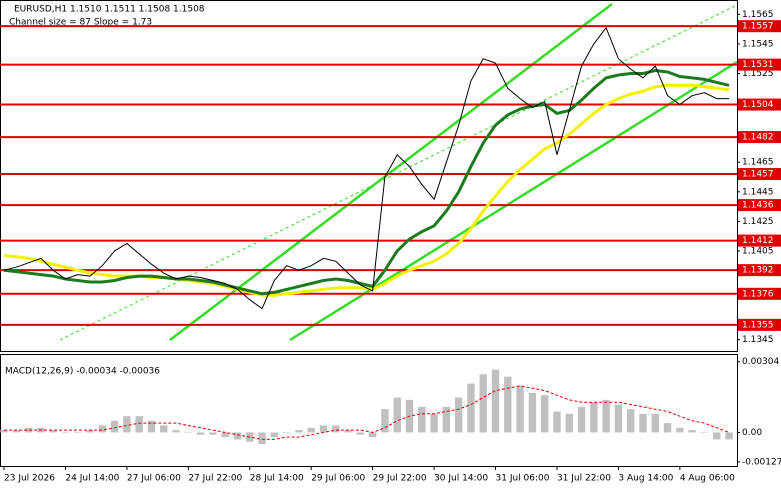  I want to click on chart-title: EURUSD,H1 1.1510 1.1511 1.1508 1.1508, so click(109, 10).